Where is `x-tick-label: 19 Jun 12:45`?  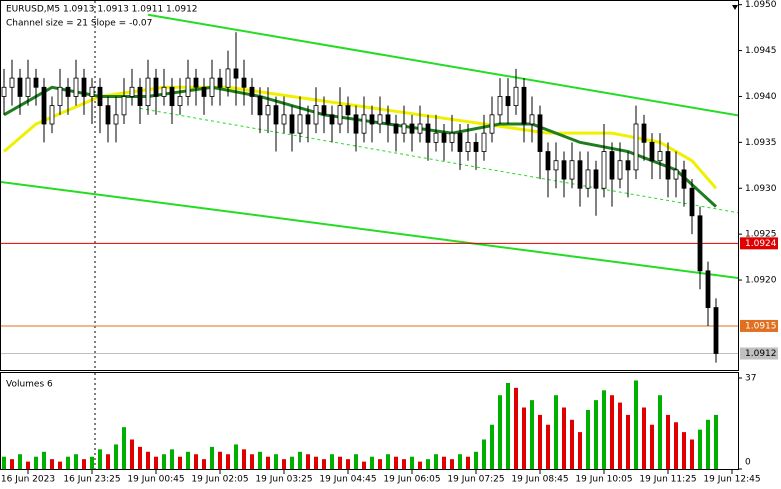
x-tick-label: 19 Jun 12:45 is located at coordinates (731, 480).